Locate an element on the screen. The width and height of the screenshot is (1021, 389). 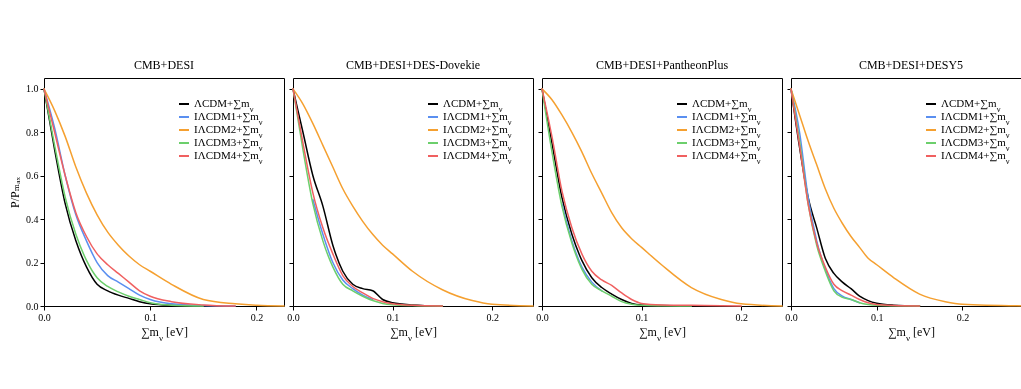
chart-title: CMB+DESI is located at coordinates (164, 65).